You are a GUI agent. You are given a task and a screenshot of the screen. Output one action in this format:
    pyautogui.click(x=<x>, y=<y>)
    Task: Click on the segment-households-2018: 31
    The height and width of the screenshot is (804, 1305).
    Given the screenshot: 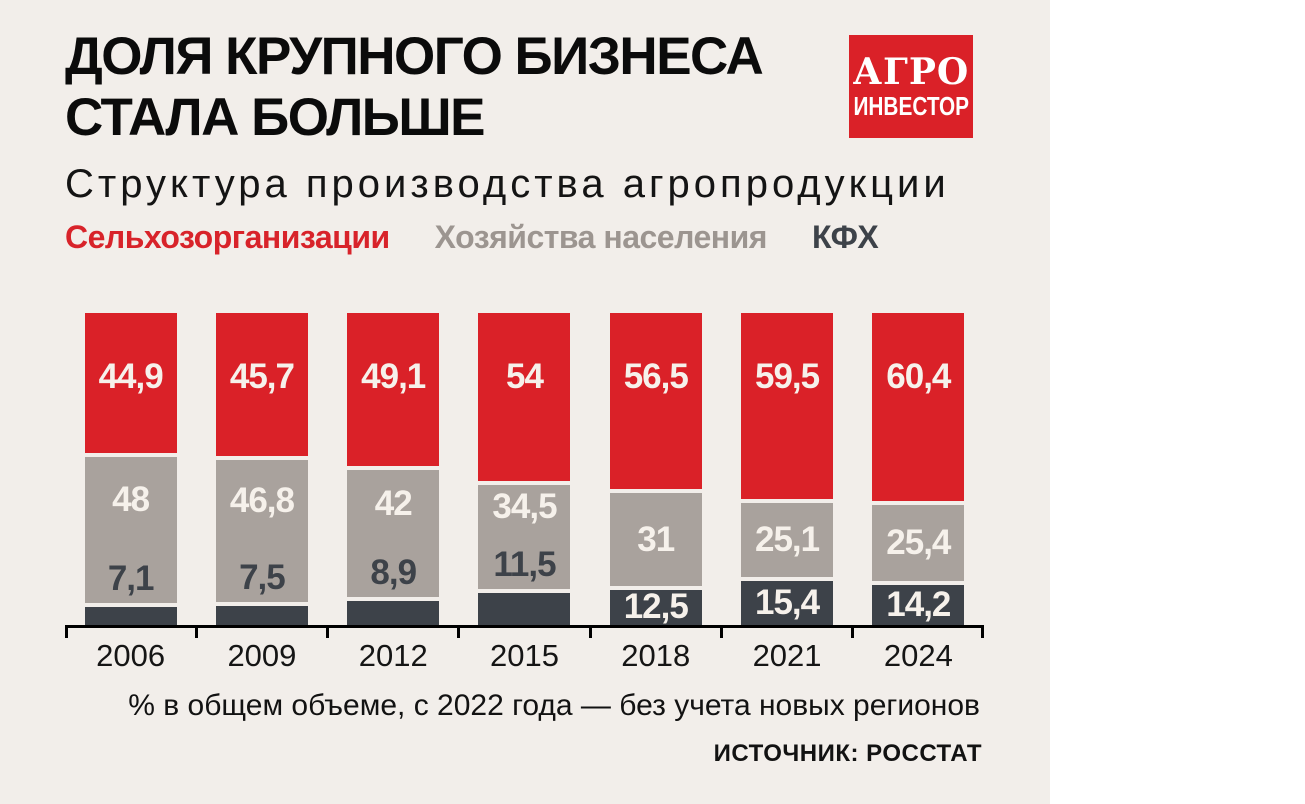 What is the action you would take?
    pyautogui.click(x=655, y=537)
    